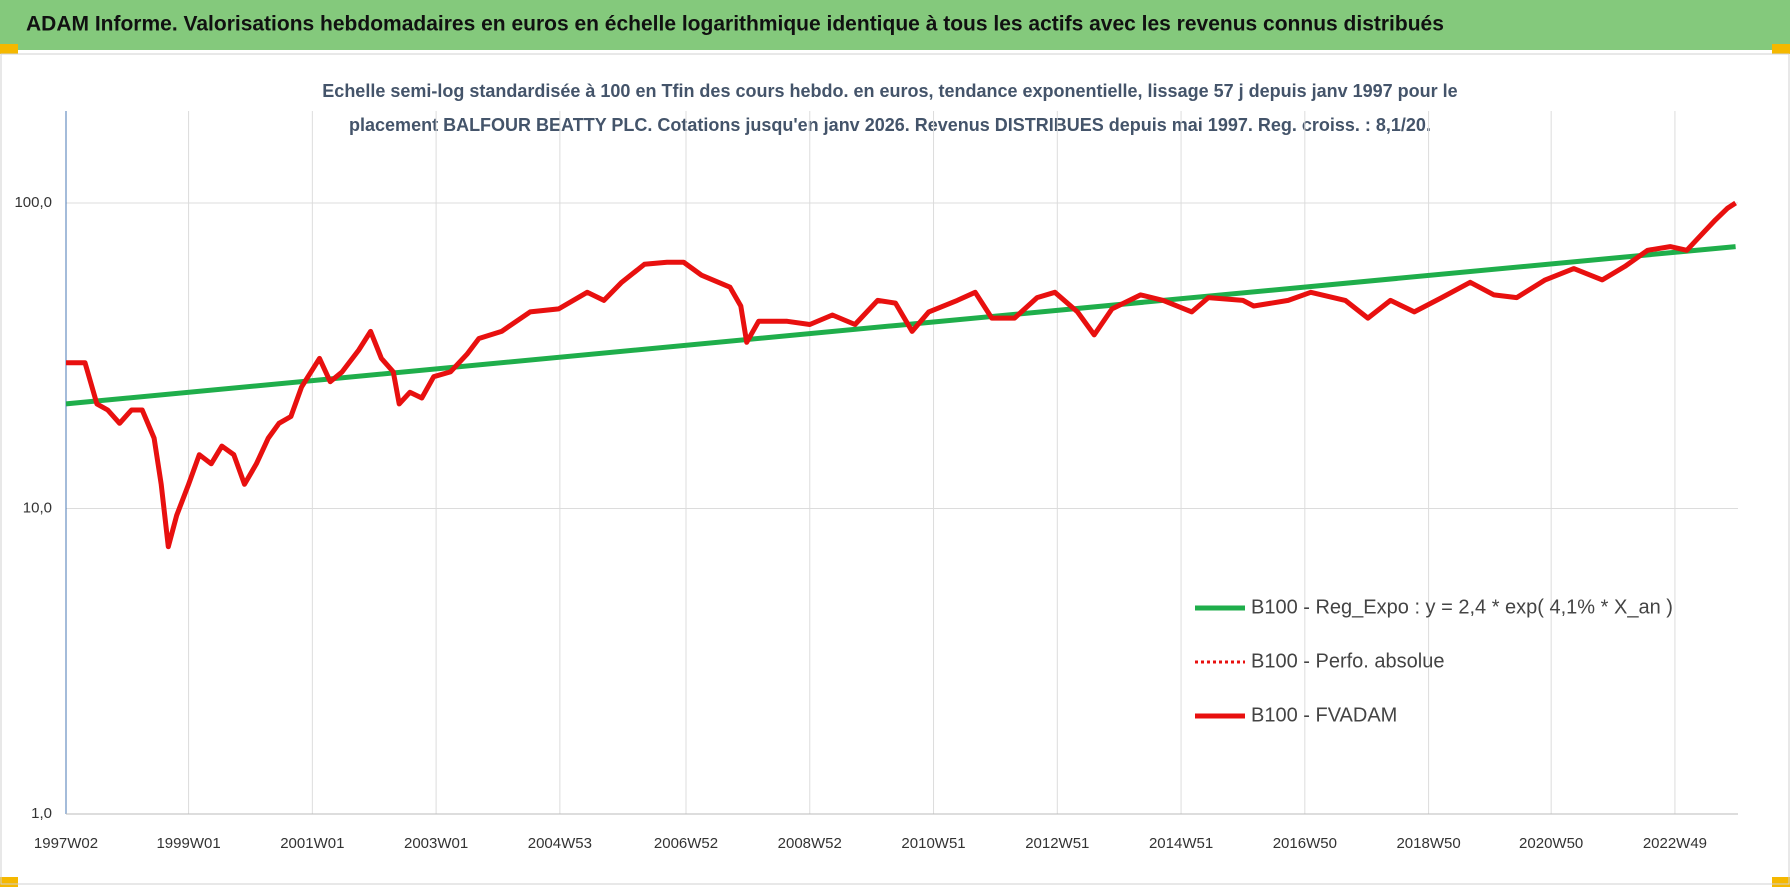 The image size is (1790, 892). What do you see at coordinates (1305, 843) in the screenshot?
I see `x-tick-label: 2016W50` at bounding box center [1305, 843].